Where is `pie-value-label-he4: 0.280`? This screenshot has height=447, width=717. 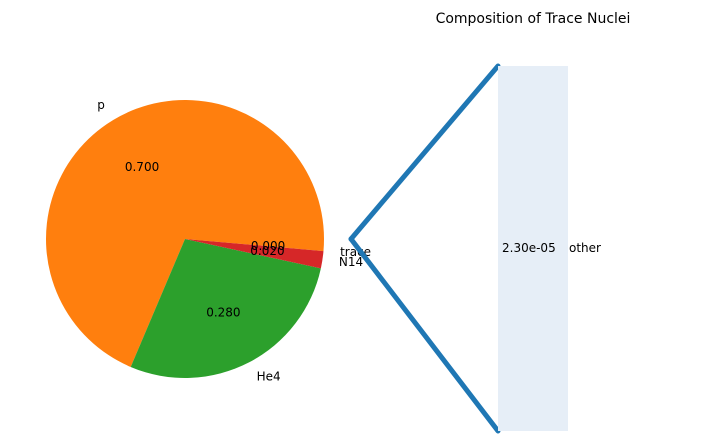
pie-value-label-he4: 0.280 is located at coordinates (223, 313).